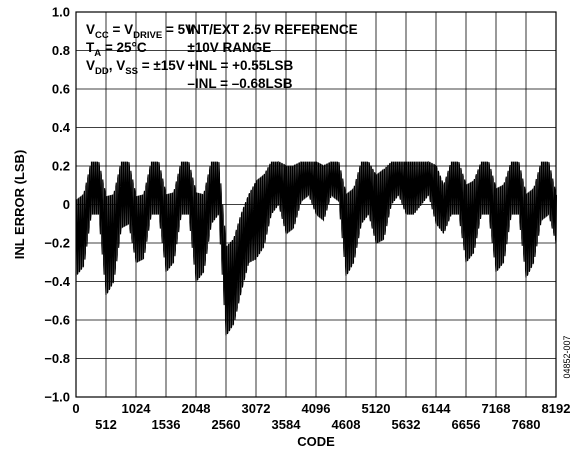 The height and width of the screenshot is (456, 587). What do you see at coordinates (346, 424) in the screenshot?
I see `x-tick-label: 4608` at bounding box center [346, 424].